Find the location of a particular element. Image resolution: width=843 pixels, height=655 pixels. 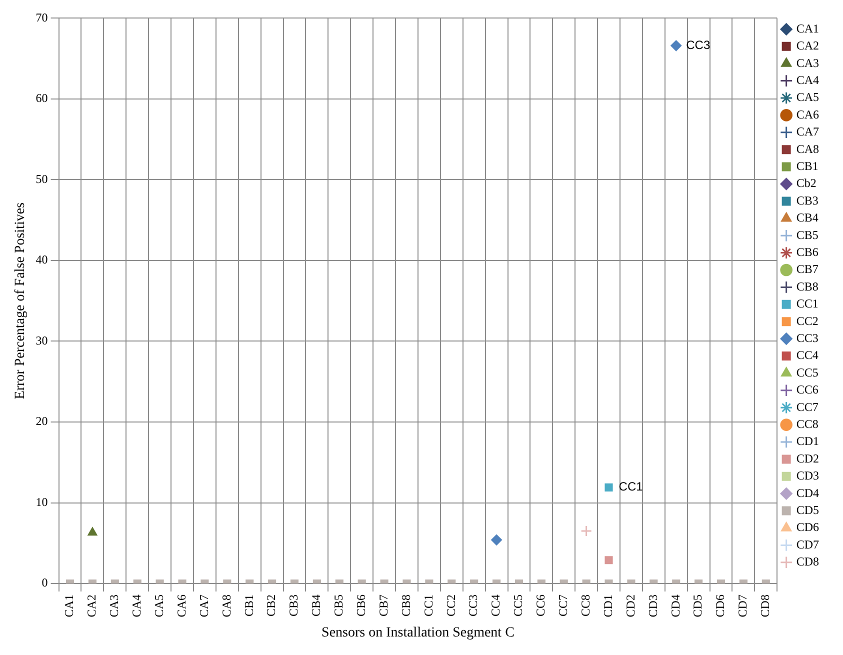

legend-label: CD6 is located at coordinates (807, 527).